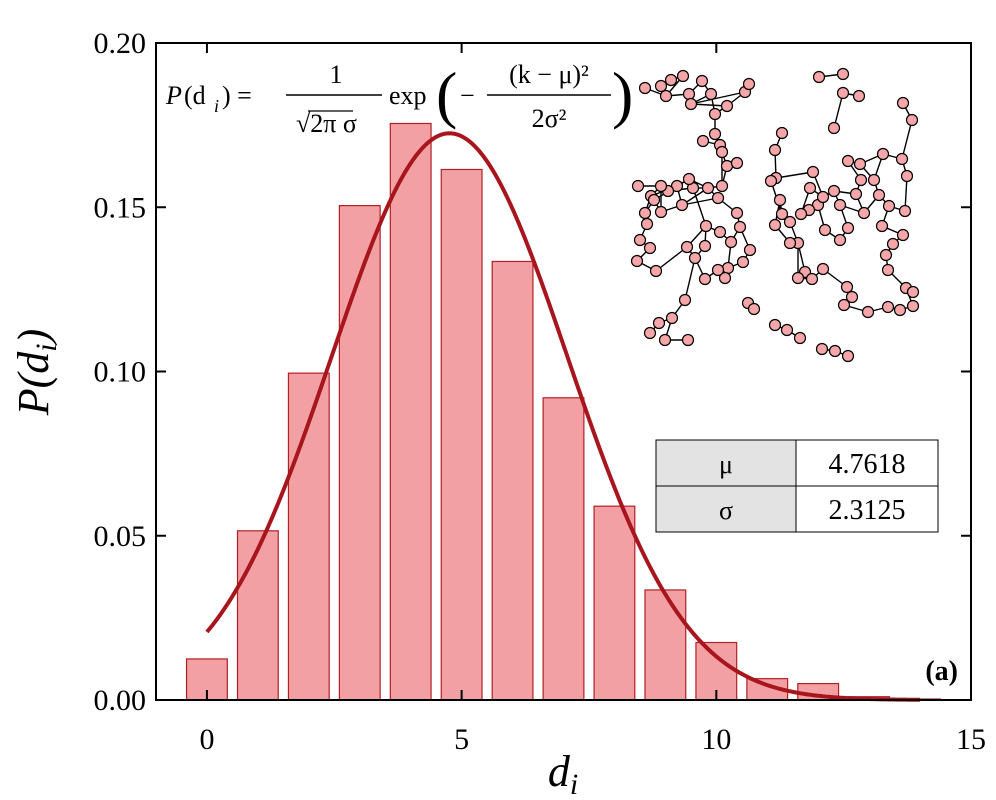  Describe the element at coordinates (549, 118) in the screenshot. I see `svg-text: 2σ²` at that location.